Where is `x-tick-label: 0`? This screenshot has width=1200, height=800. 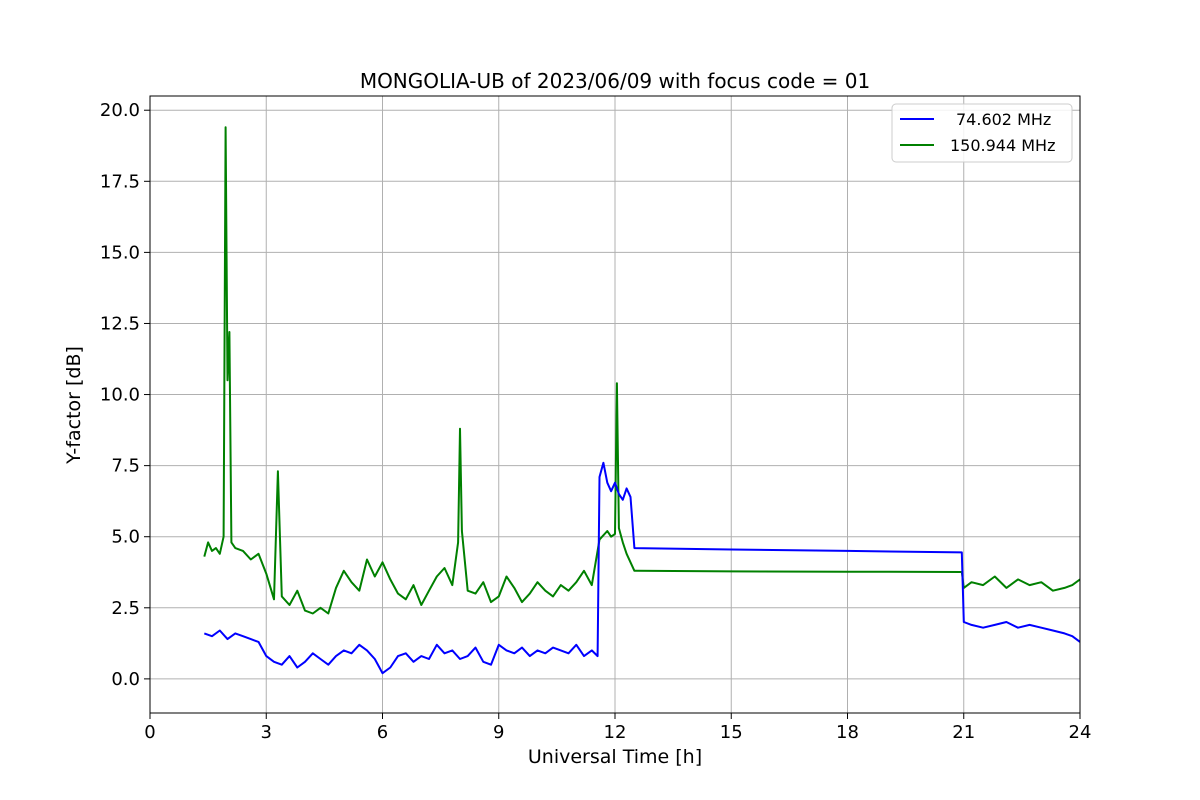
x-tick-label: 0 is located at coordinates (149, 732).